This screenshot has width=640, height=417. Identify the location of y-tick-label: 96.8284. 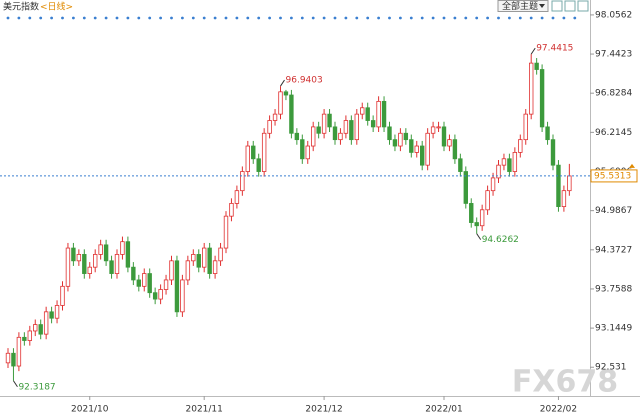
(613, 94).